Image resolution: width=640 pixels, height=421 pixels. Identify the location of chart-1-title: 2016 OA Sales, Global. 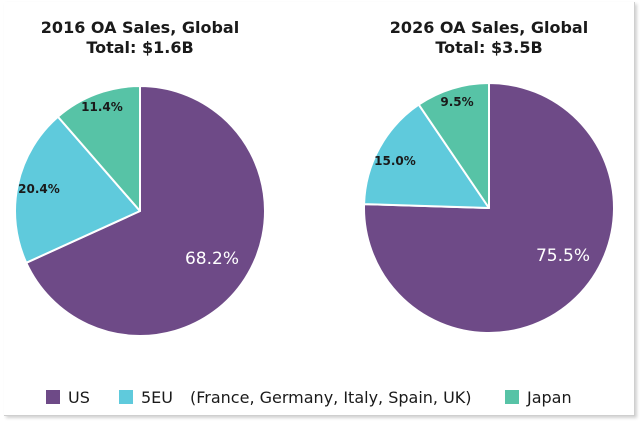
(140, 27).